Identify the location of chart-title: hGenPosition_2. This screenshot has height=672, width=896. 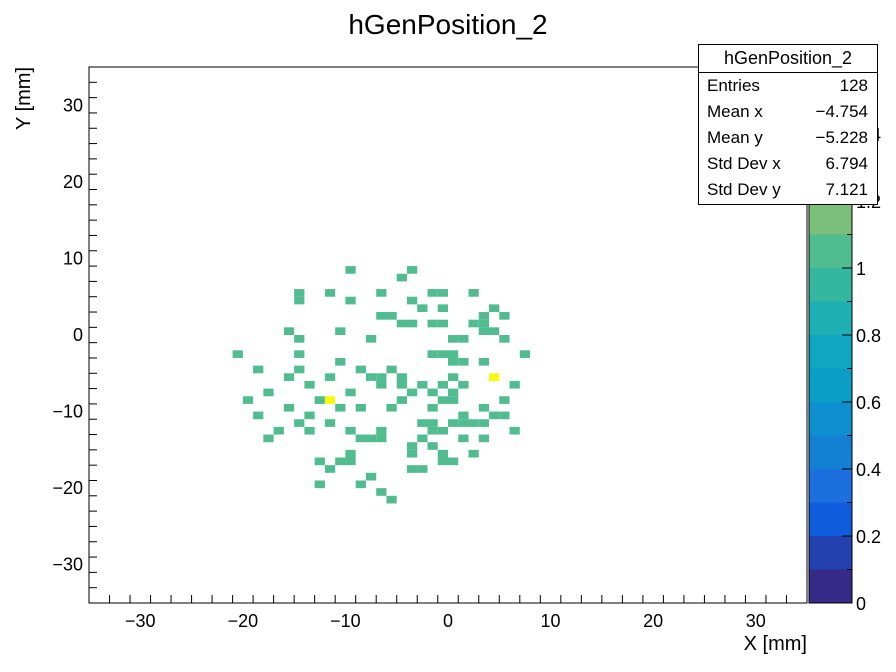
(447, 24).